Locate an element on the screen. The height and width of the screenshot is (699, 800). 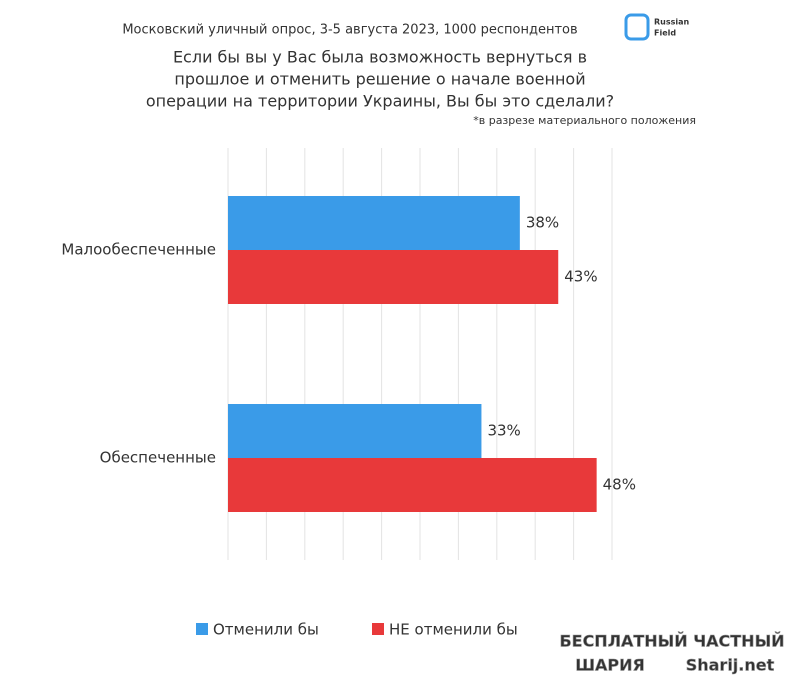
logo-text: Russian is located at coordinates (672, 22).